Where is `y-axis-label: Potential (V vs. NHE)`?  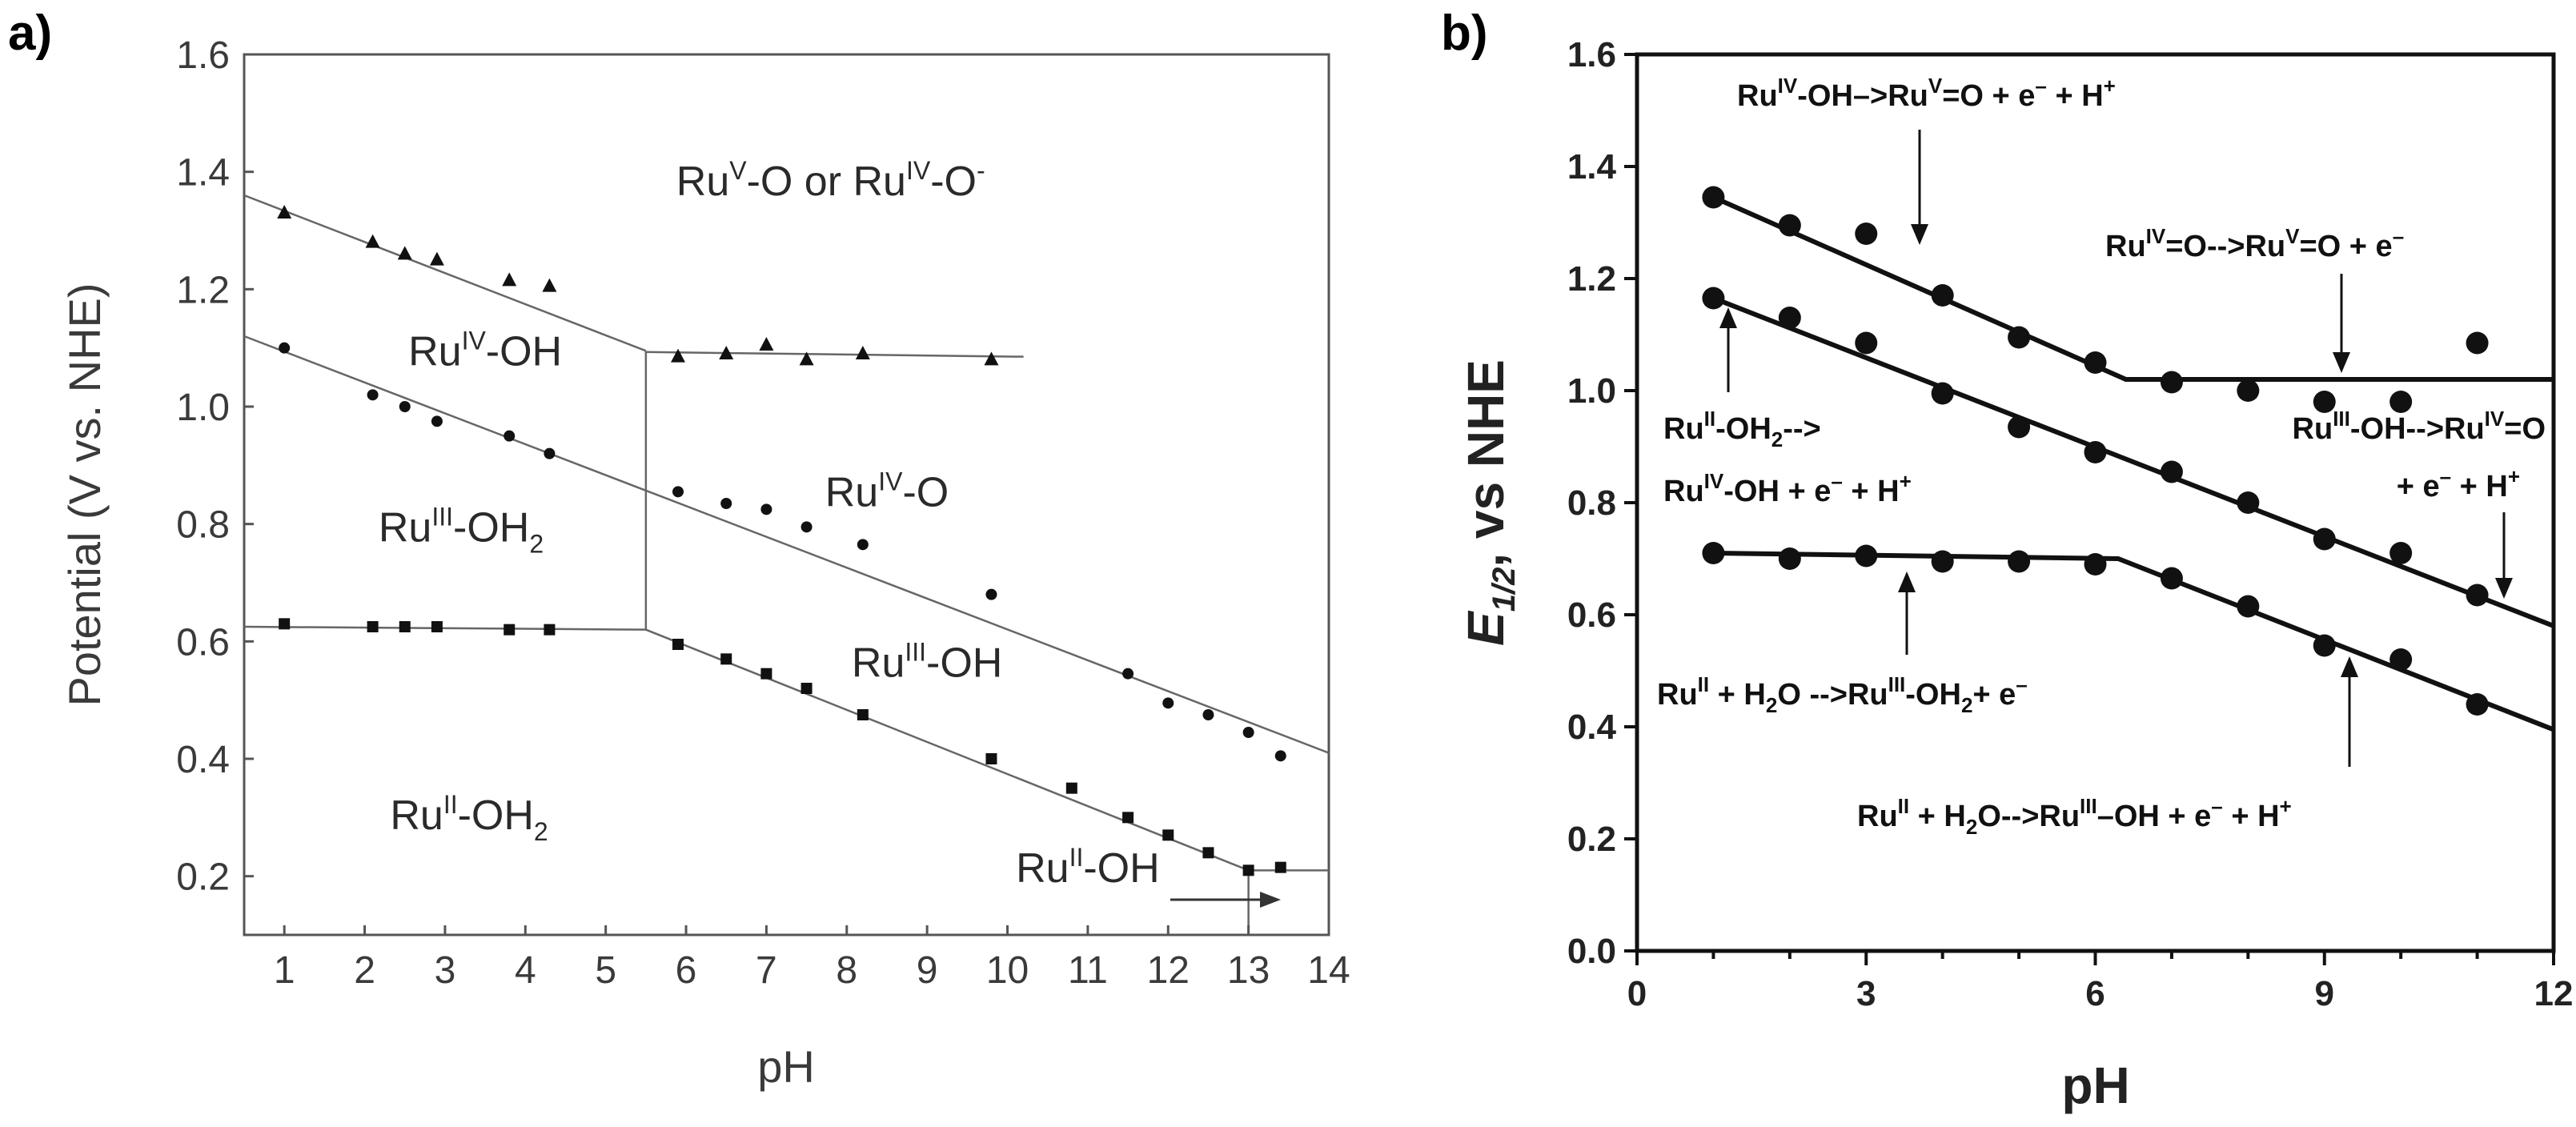
y-axis-label: Potential (V vs. NHE) is located at coordinates (85, 495).